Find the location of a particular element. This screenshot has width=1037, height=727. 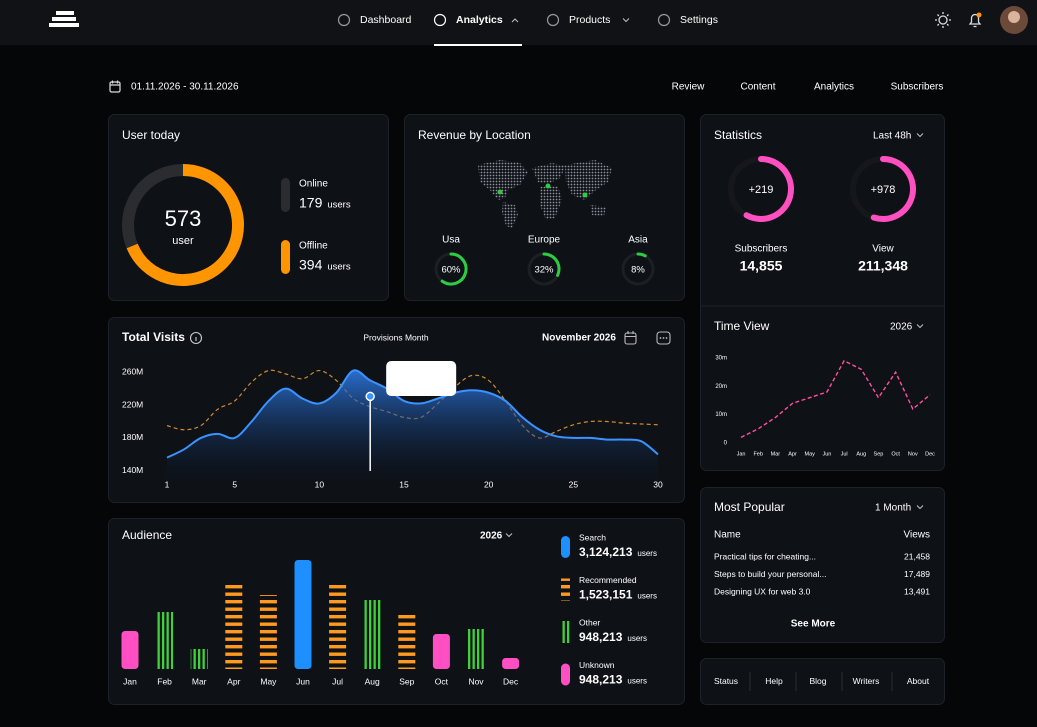

active-tab-underline is located at coordinates (478, 45).